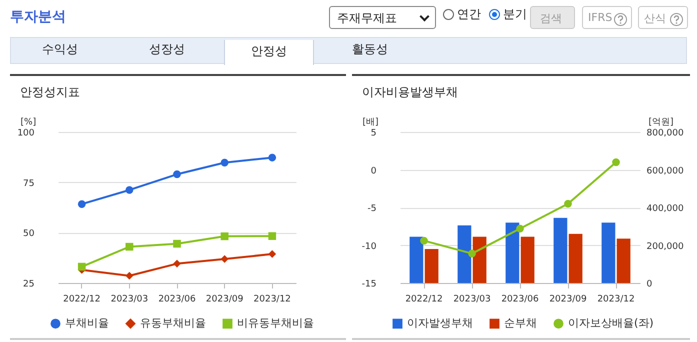 Image resolution: width=697 pixels, height=342 pixels. Describe the element at coordinates (370, 123) in the screenshot. I see `y-axis-title: [배]` at that location.